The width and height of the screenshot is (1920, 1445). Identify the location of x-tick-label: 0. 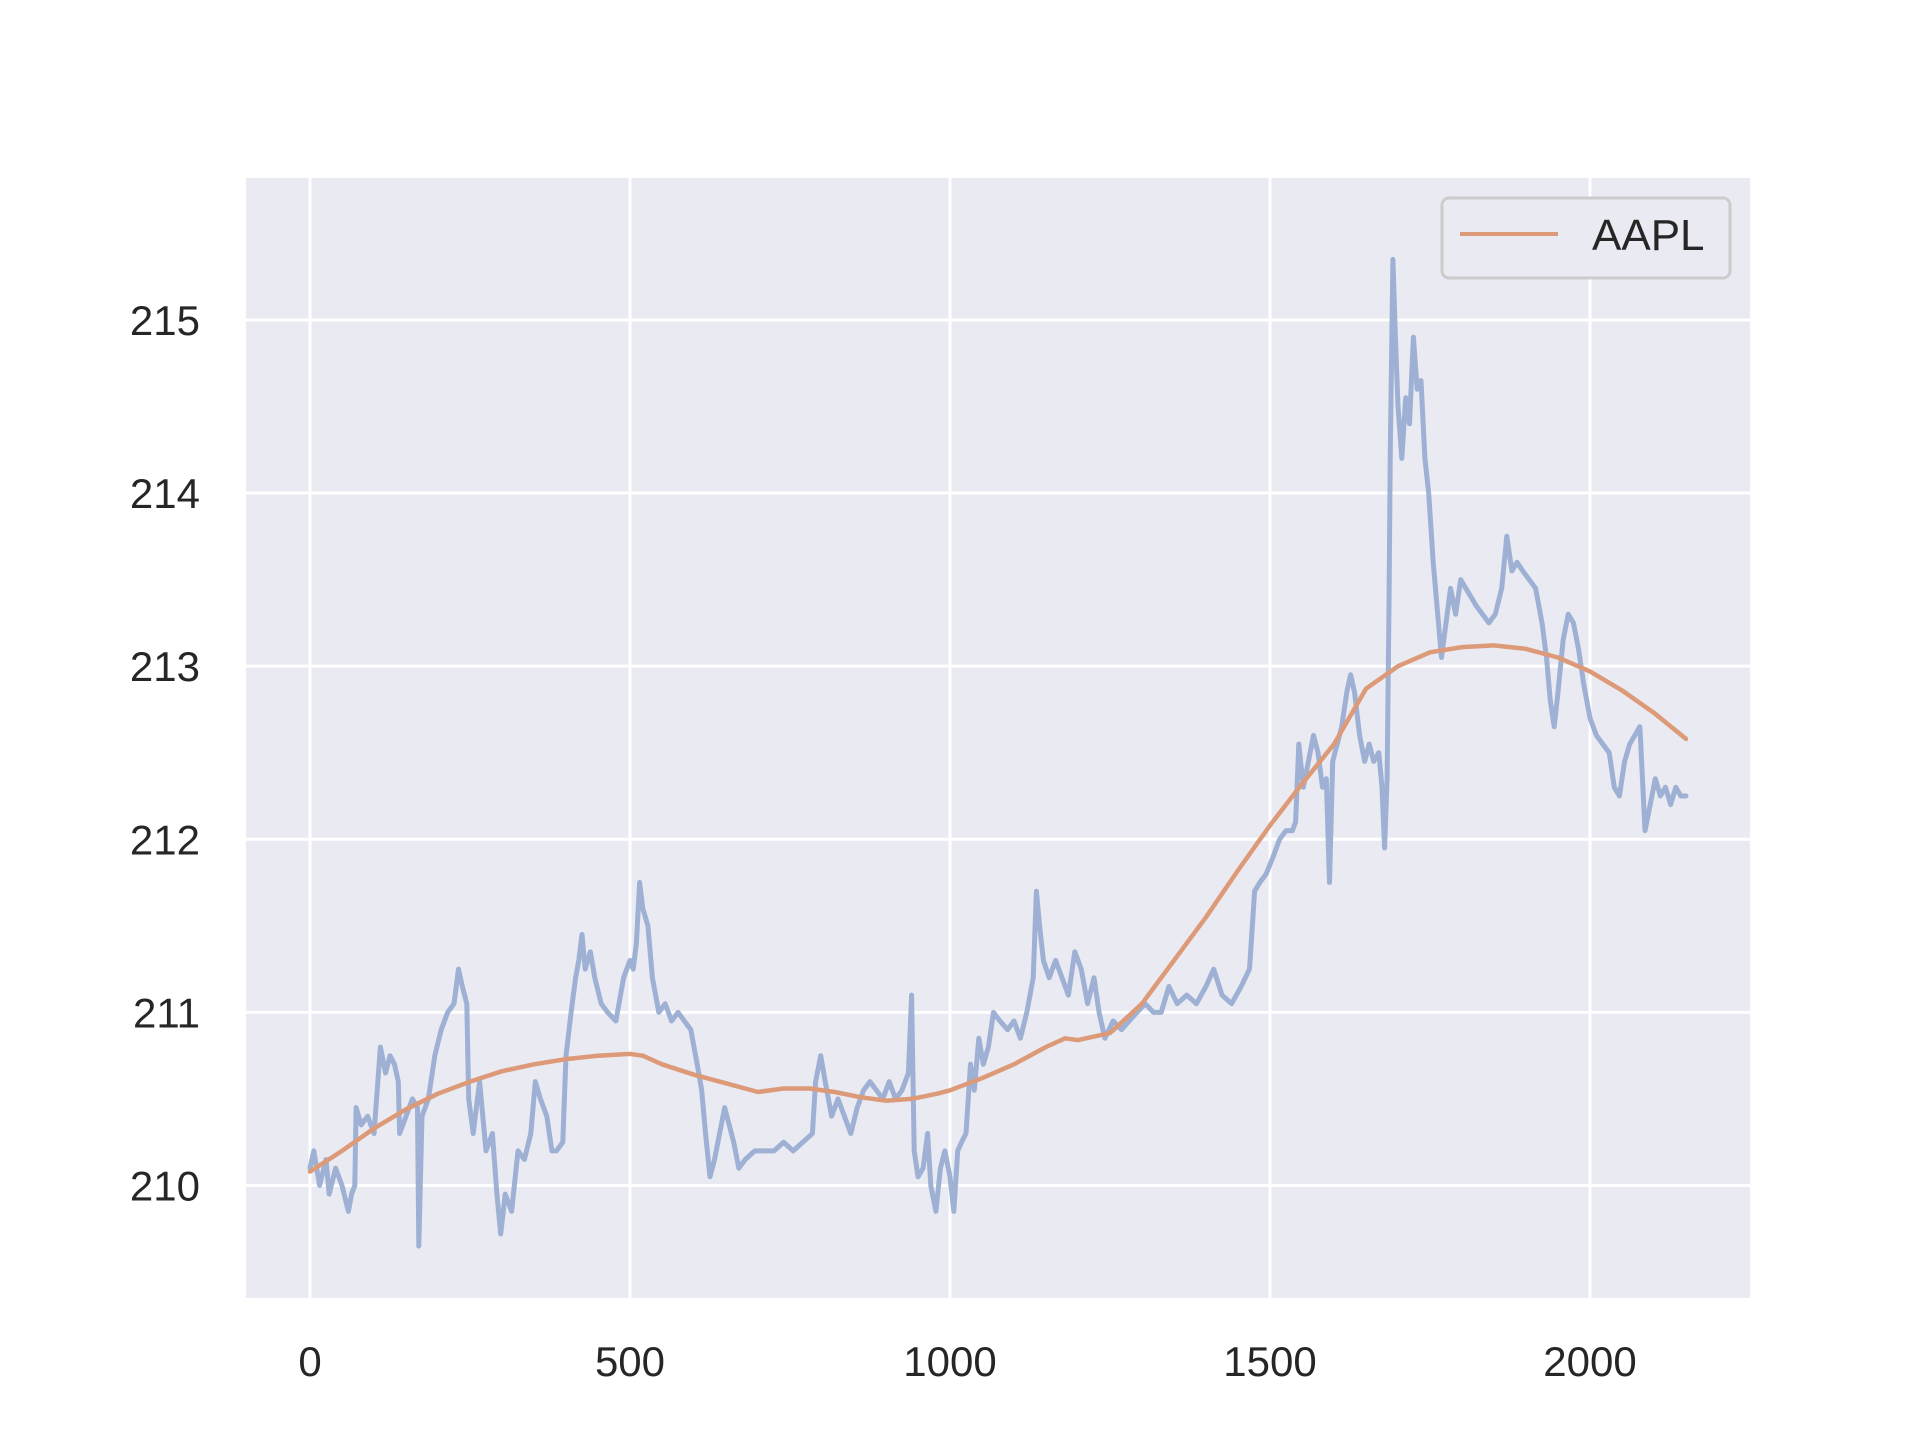
(309, 1361).